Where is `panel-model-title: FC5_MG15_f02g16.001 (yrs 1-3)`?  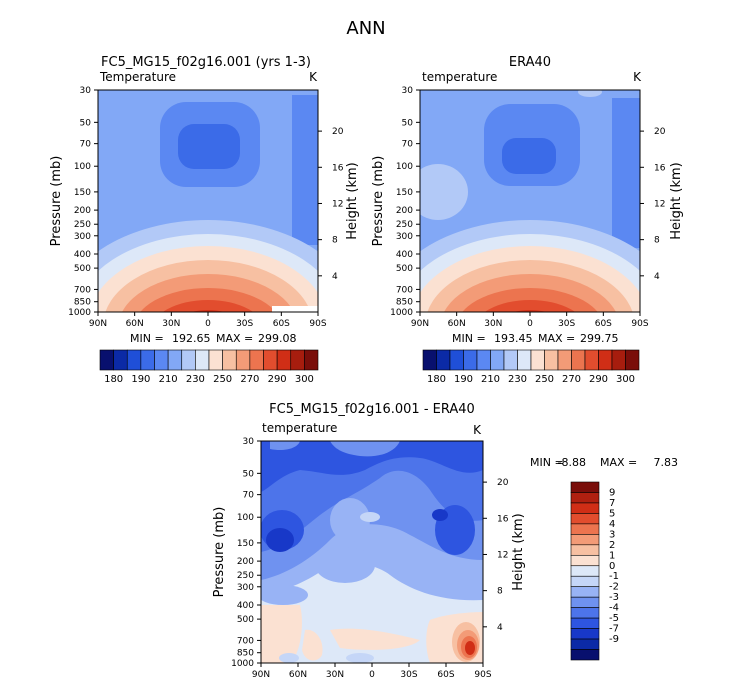
panel-model-title: FC5_MG15_f02g16.001 (yrs 1-3) is located at coordinates (206, 62).